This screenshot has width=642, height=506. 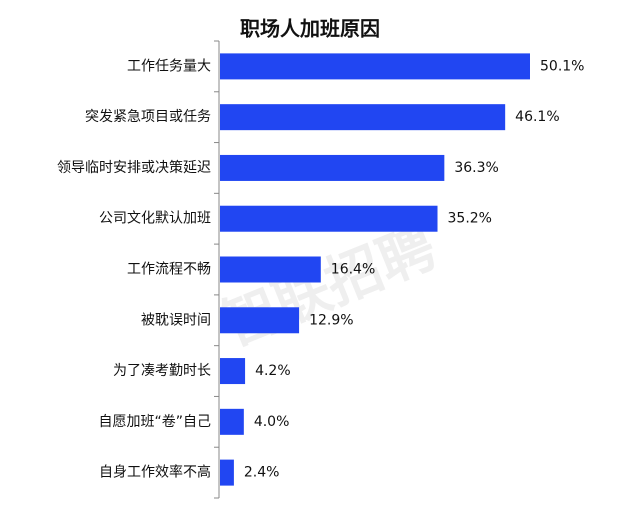 What do you see at coordinates (148, 117) in the screenshot?
I see `y-tick-label: 突发紧急项目或任务` at bounding box center [148, 117].